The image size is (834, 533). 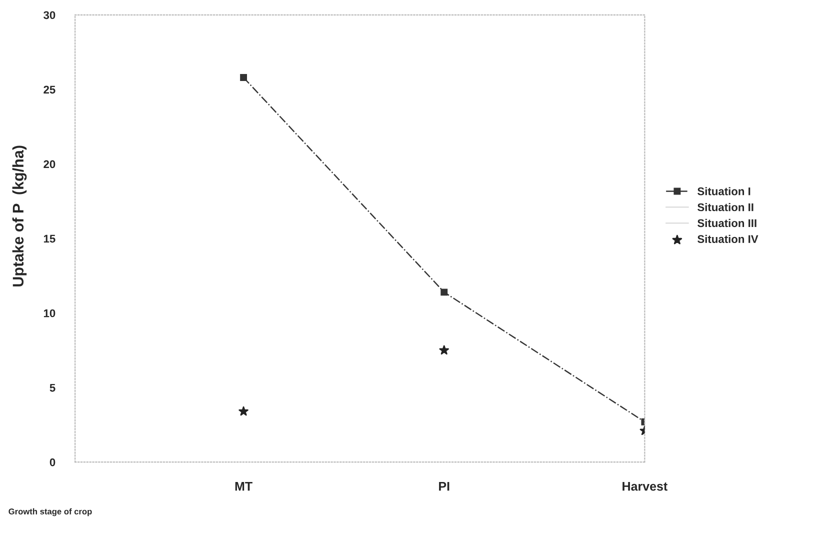 I want to click on x-axis-title: Growth stage of crop, so click(x=50, y=512).